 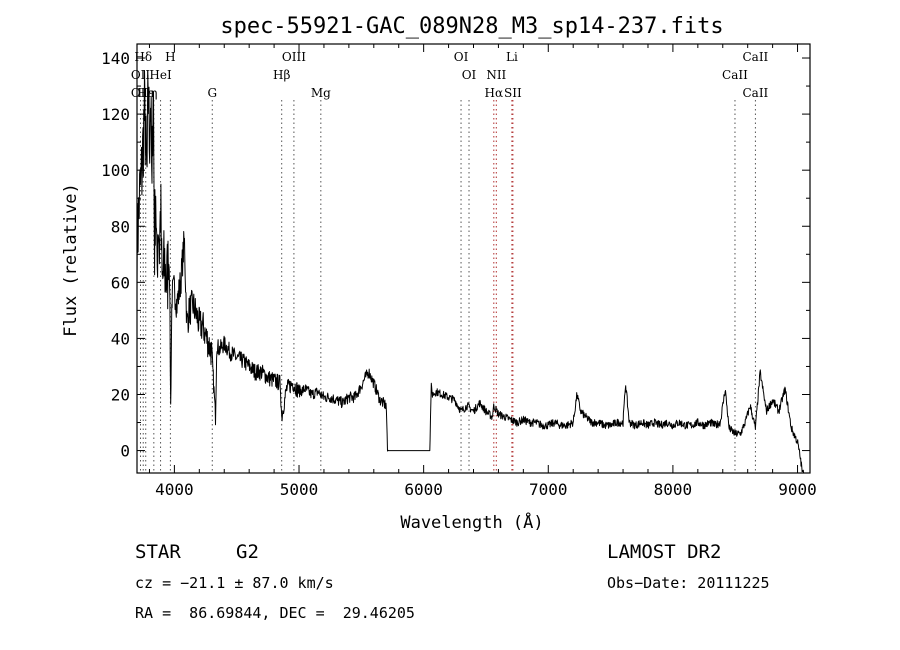 I want to click on x-tick-label: 6000, so click(x=423, y=489).